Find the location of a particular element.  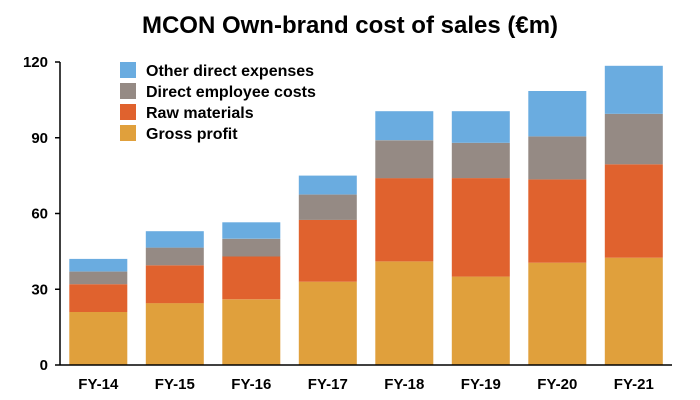

bar-fy-17-raw-materials is located at coordinates (327, 250).